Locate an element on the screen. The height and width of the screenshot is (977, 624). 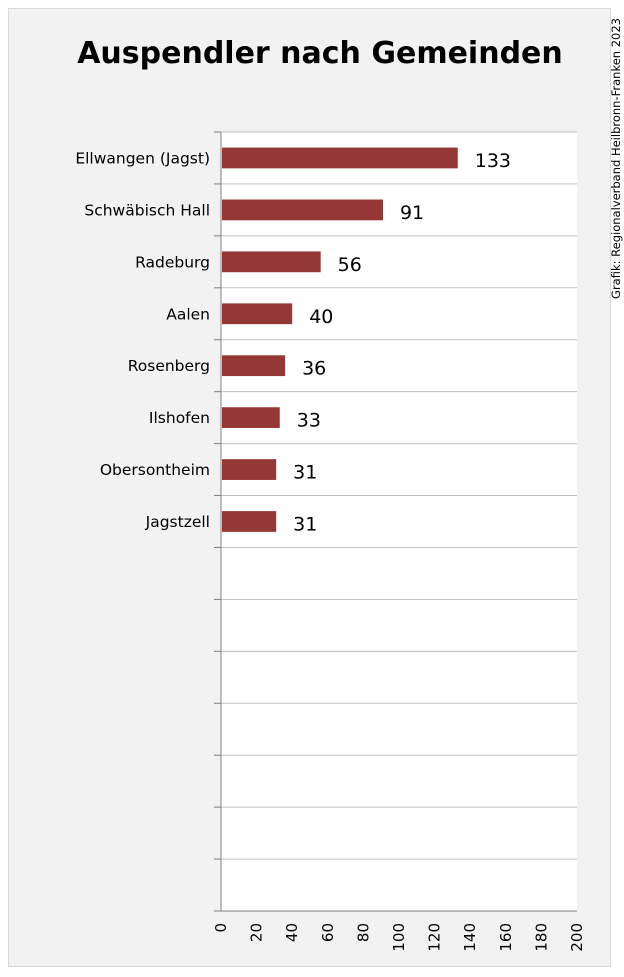
x-tick-label: 200 is located at coordinates (577, 937).